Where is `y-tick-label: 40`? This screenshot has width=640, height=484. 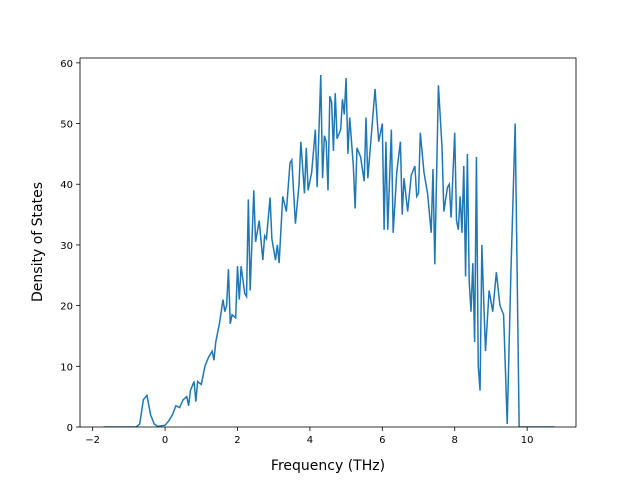
y-tick-label: 40 is located at coordinates (66, 185).